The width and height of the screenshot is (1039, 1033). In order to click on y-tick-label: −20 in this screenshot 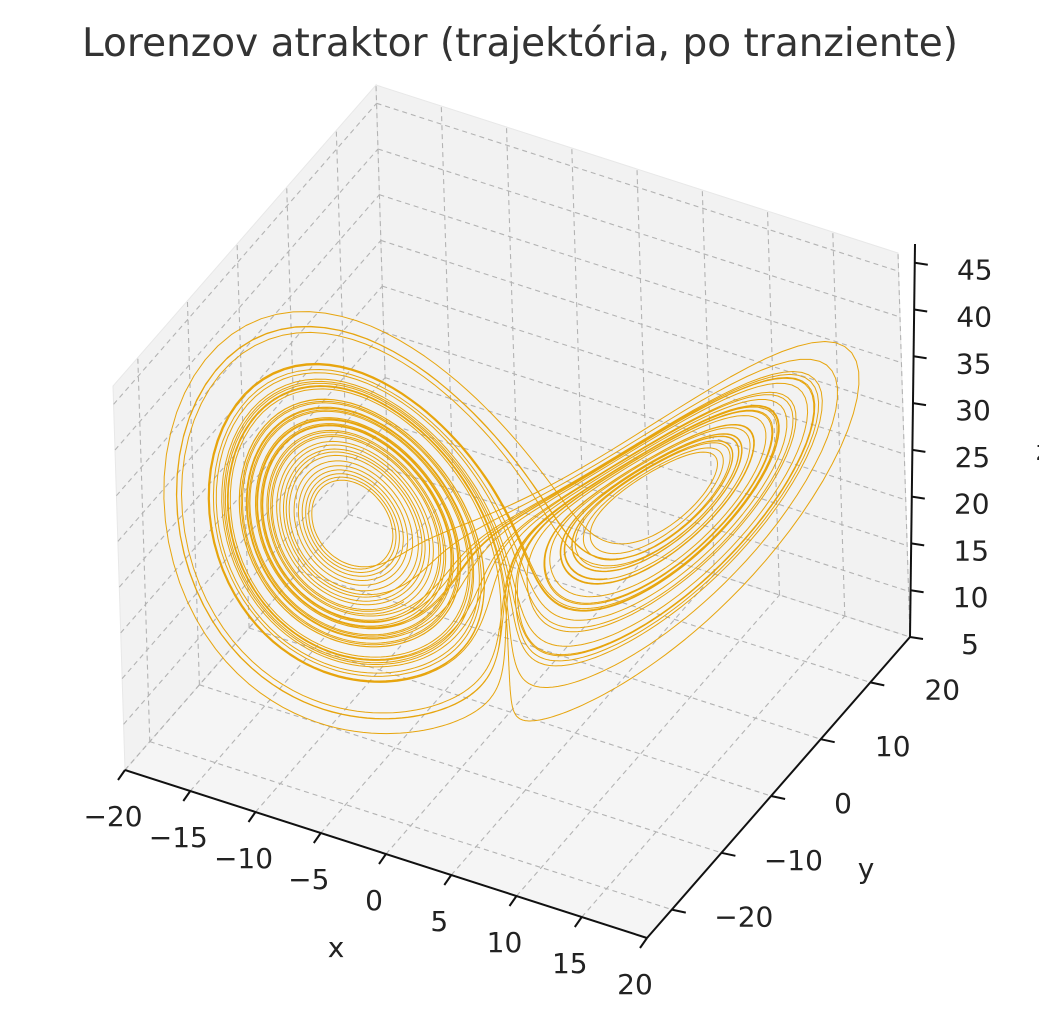, I will do `click(743, 917)`.